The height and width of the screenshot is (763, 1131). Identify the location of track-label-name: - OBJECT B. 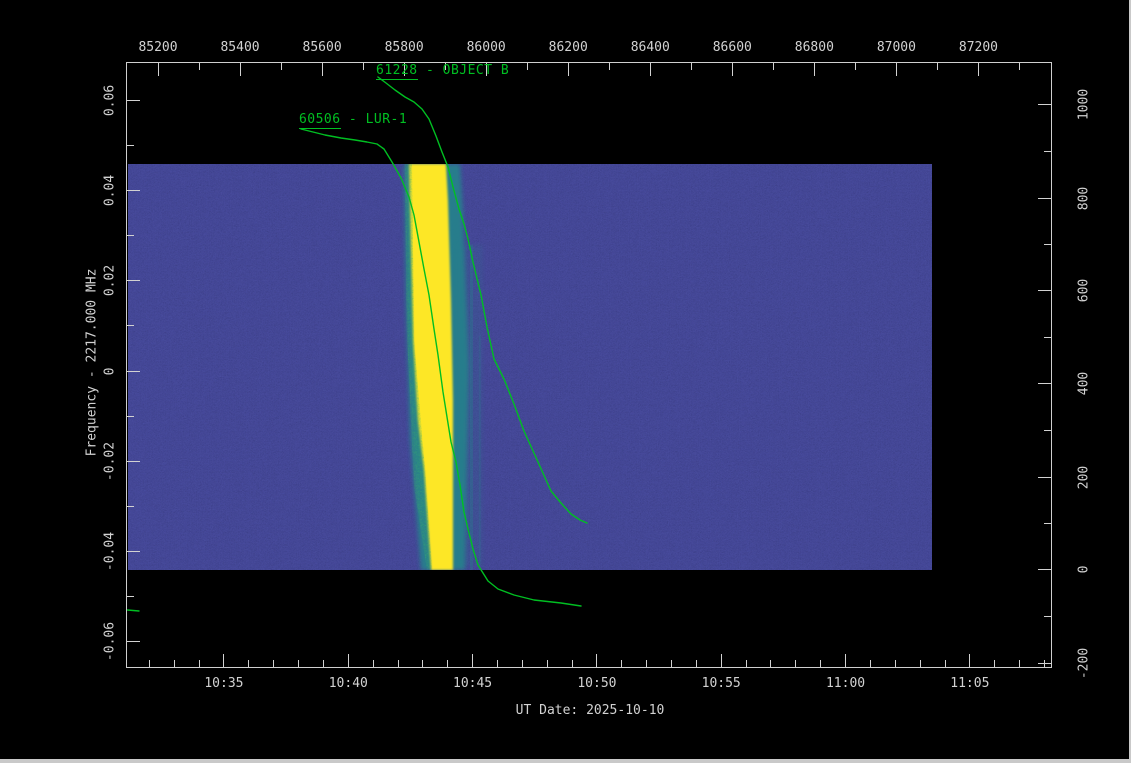
(463, 71).